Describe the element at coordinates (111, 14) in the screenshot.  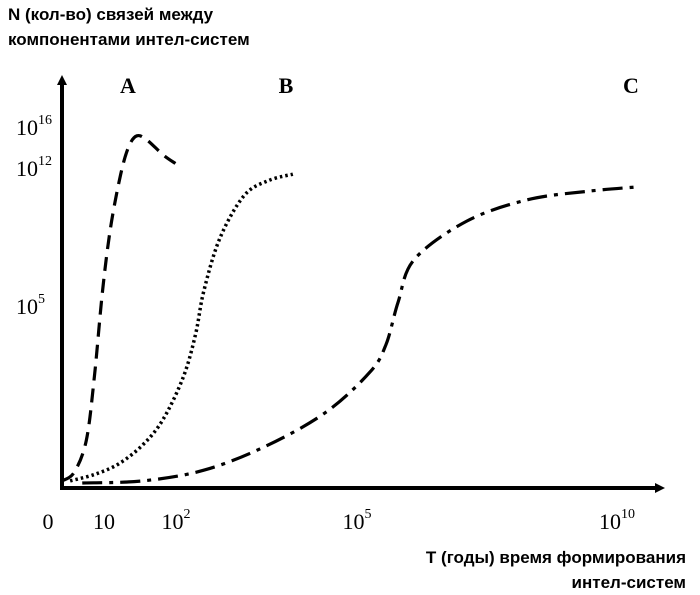
I see `y-axis-label-line-1: N (кол-во) связей между` at that location.